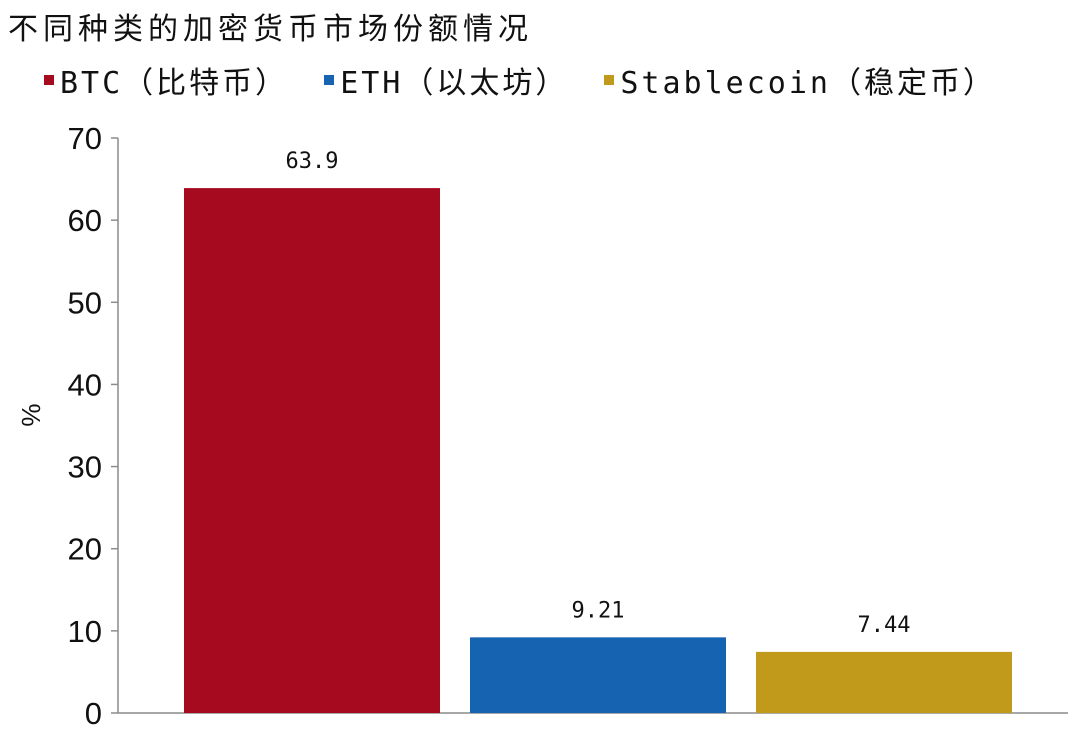 The width and height of the screenshot is (1080, 732). What do you see at coordinates (85, 220) in the screenshot?
I see `y-tick-label: 60` at bounding box center [85, 220].